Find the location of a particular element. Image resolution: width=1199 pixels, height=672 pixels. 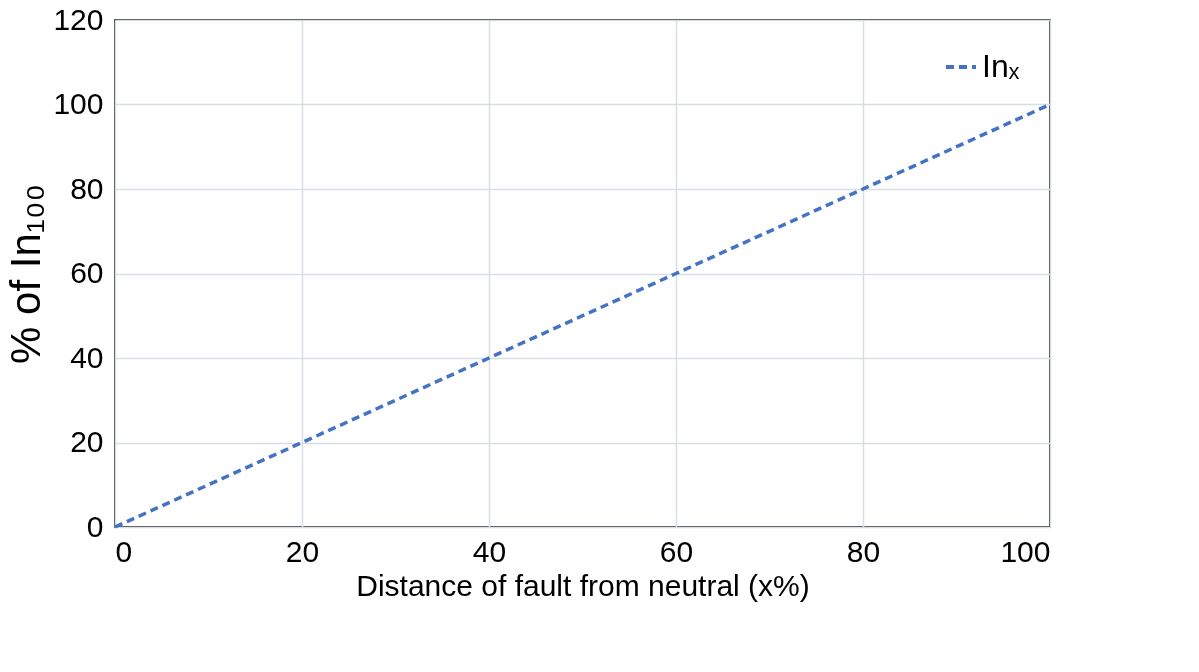

x-tick-label: 40 is located at coordinates (489, 551).